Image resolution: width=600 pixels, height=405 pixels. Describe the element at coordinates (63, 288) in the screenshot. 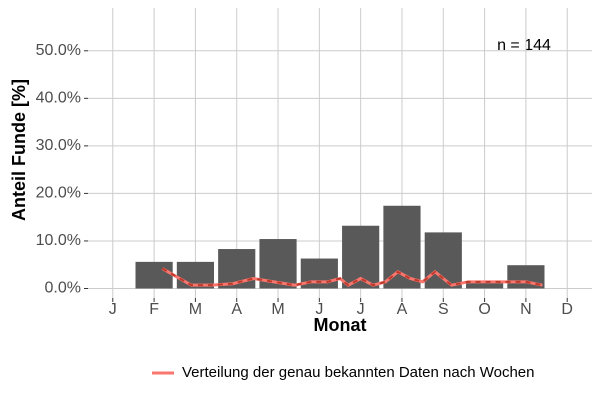

I see `y-tick-label: 0.0%` at that location.